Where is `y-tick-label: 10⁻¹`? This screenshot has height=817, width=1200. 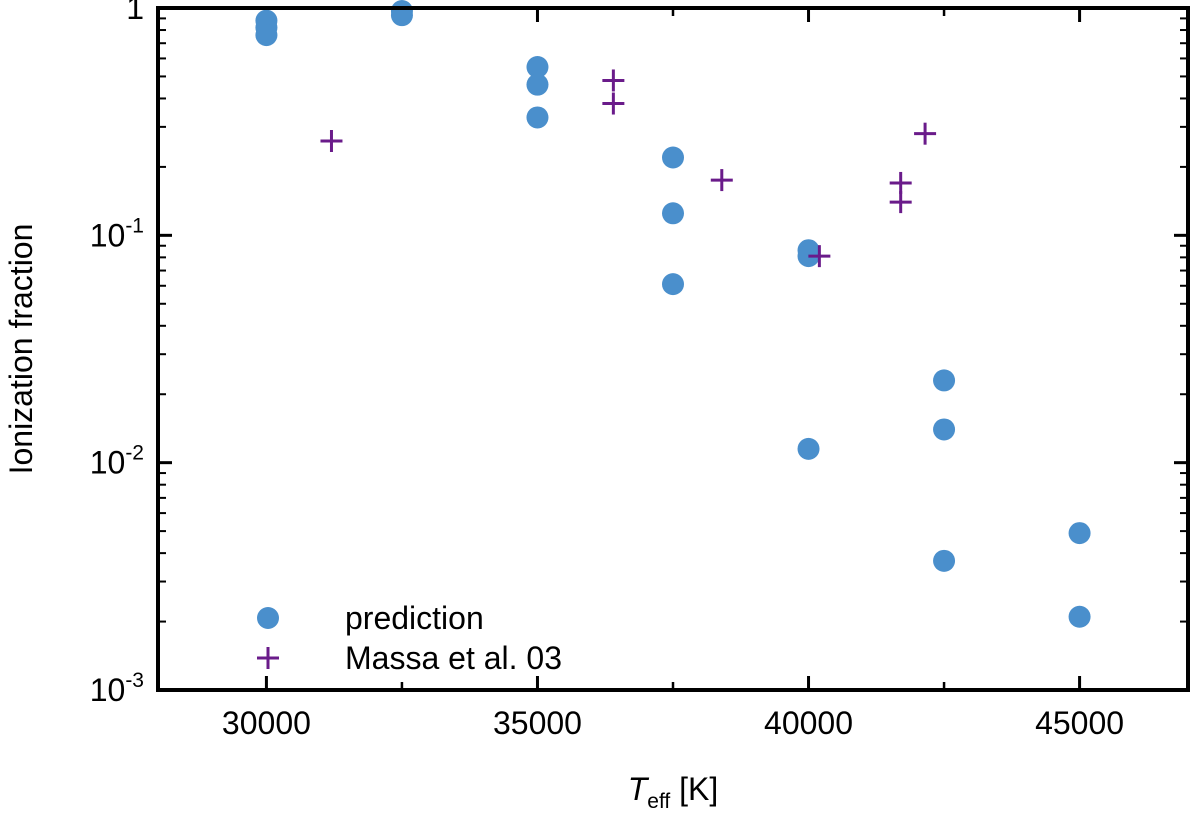
y-tick-label: 10⁻¹ is located at coordinates (117, 233).